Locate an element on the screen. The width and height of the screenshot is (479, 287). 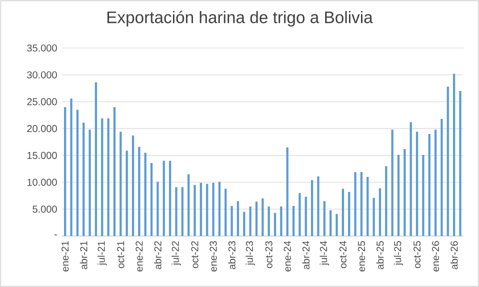
x-tick-label: abr-22 is located at coordinates (158, 255).